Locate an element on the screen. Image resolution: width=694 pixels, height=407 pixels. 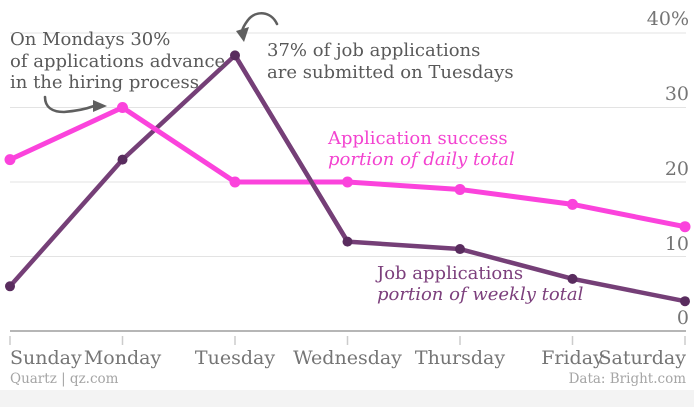
series-subtitle-job-applications: portion of weekly total is located at coordinates (480, 294).